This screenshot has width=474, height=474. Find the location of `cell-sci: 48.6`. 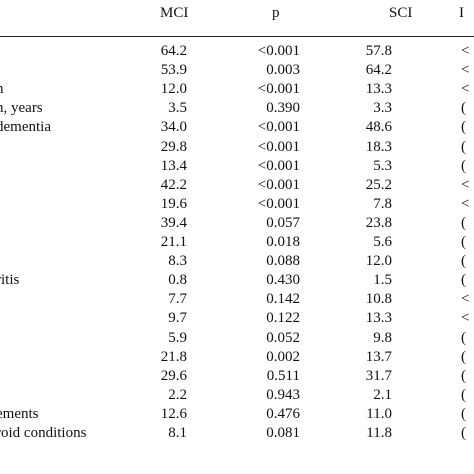

cell-sci: 48.6 is located at coordinates (378, 127).